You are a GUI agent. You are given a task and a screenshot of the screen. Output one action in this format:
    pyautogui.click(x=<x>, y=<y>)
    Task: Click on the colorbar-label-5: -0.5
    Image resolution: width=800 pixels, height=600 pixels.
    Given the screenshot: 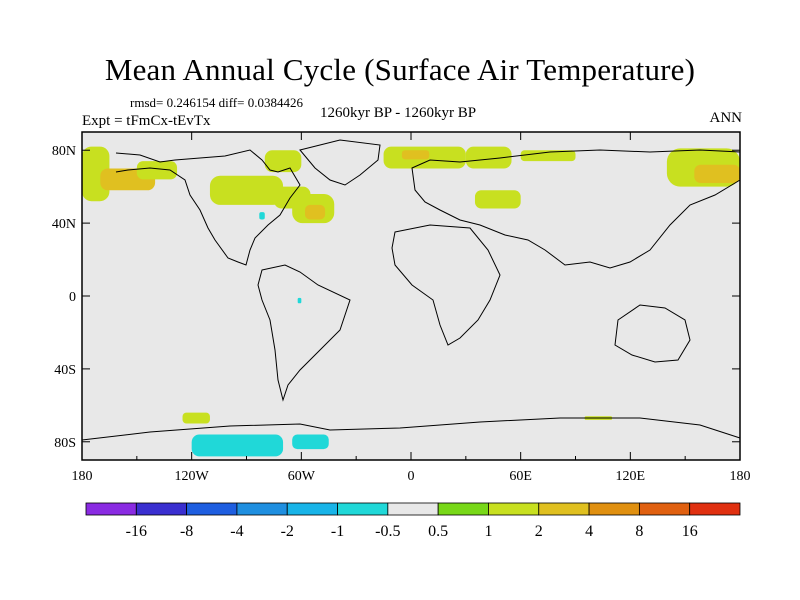 What is the action you would take?
    pyautogui.click(x=387, y=531)
    